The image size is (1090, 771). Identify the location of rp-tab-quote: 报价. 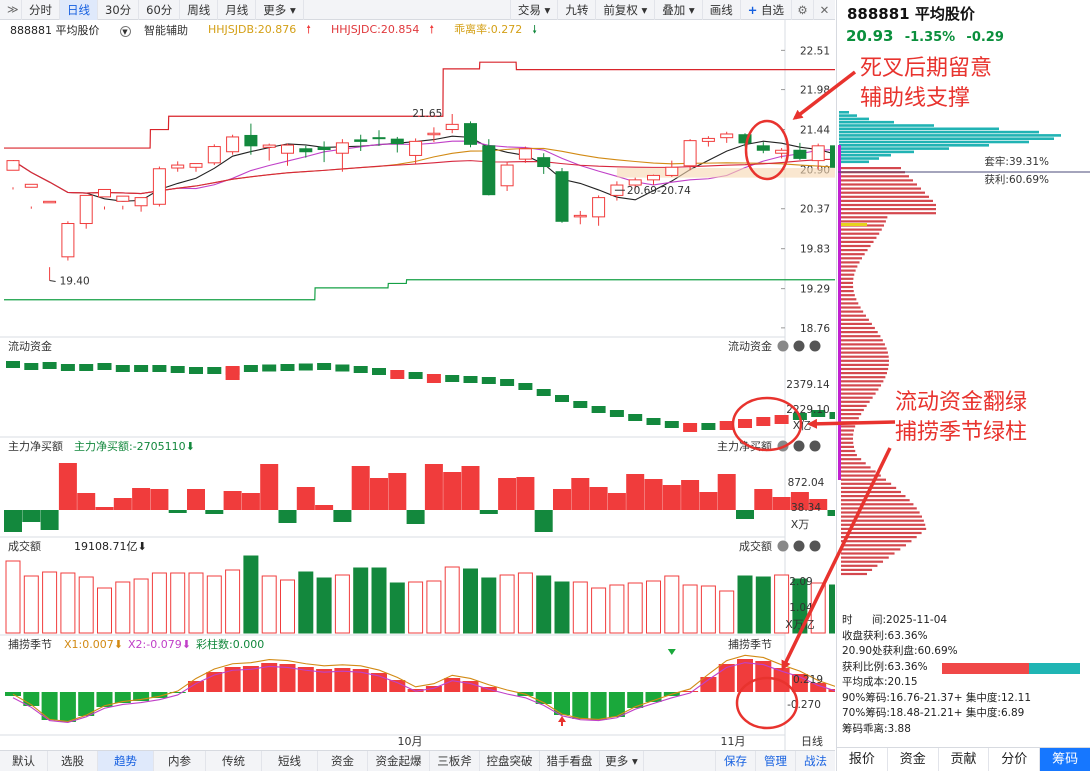
(862, 759).